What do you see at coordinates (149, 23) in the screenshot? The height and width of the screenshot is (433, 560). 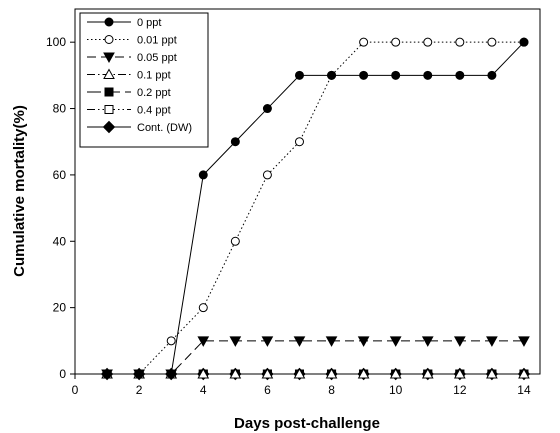 I see `legend-label: 0 ppt` at bounding box center [149, 23].